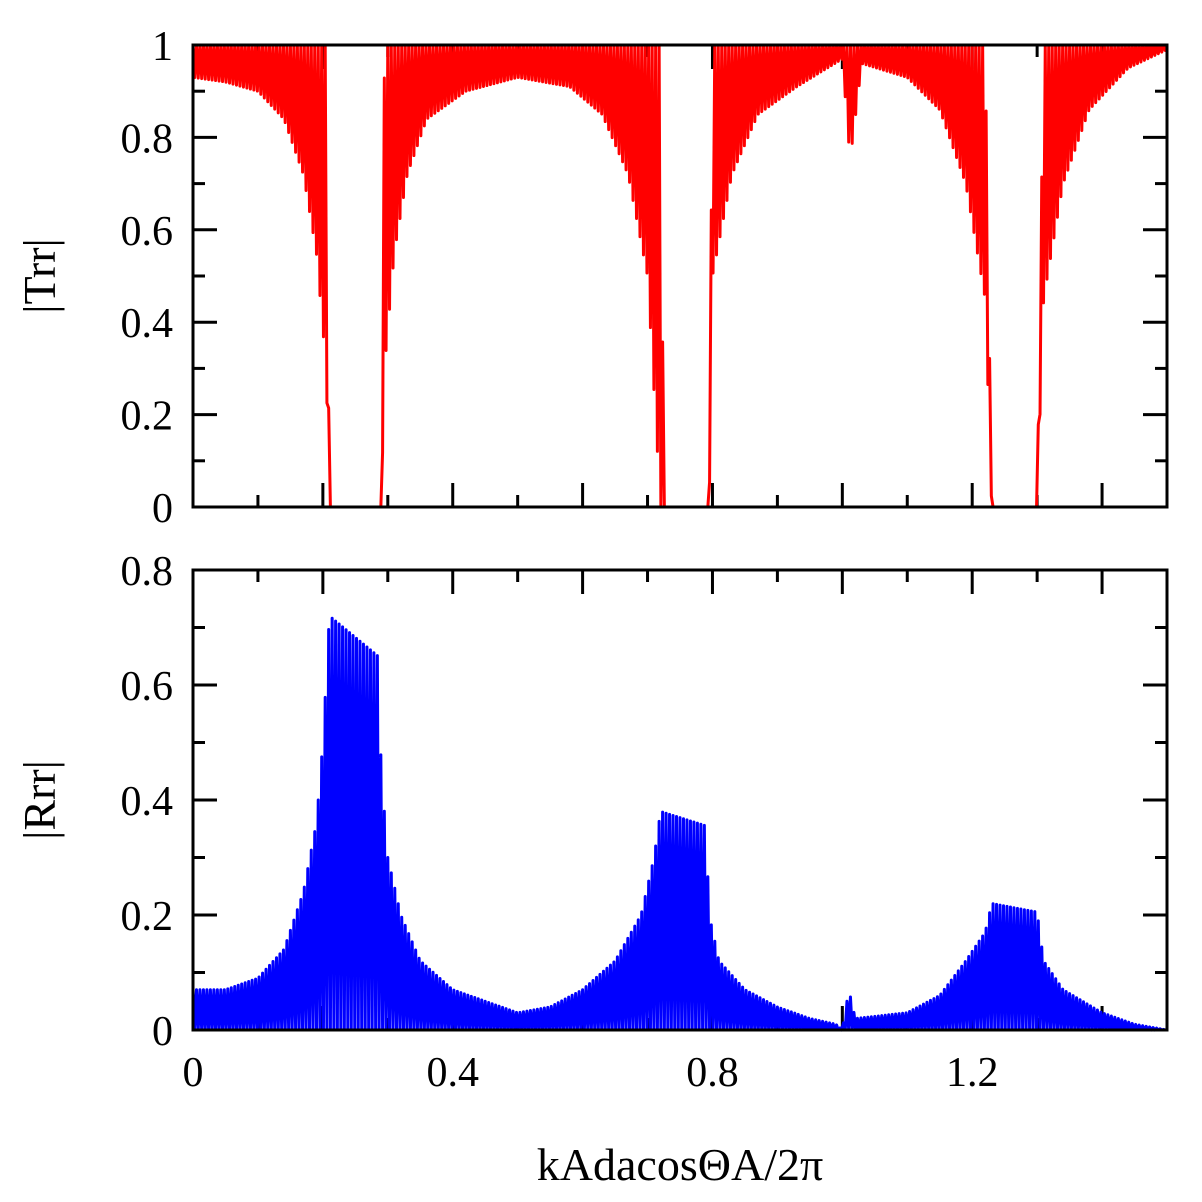 The height and width of the screenshot is (1202, 1202). I want to click on bottom-y-tick-label: 0.4, so click(147, 802).